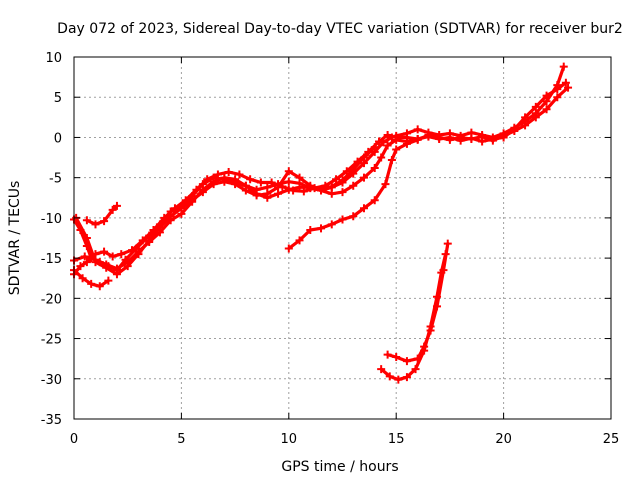 This screenshot has width=640, height=480. I want to click on x-tick-label: 10, so click(289, 439).